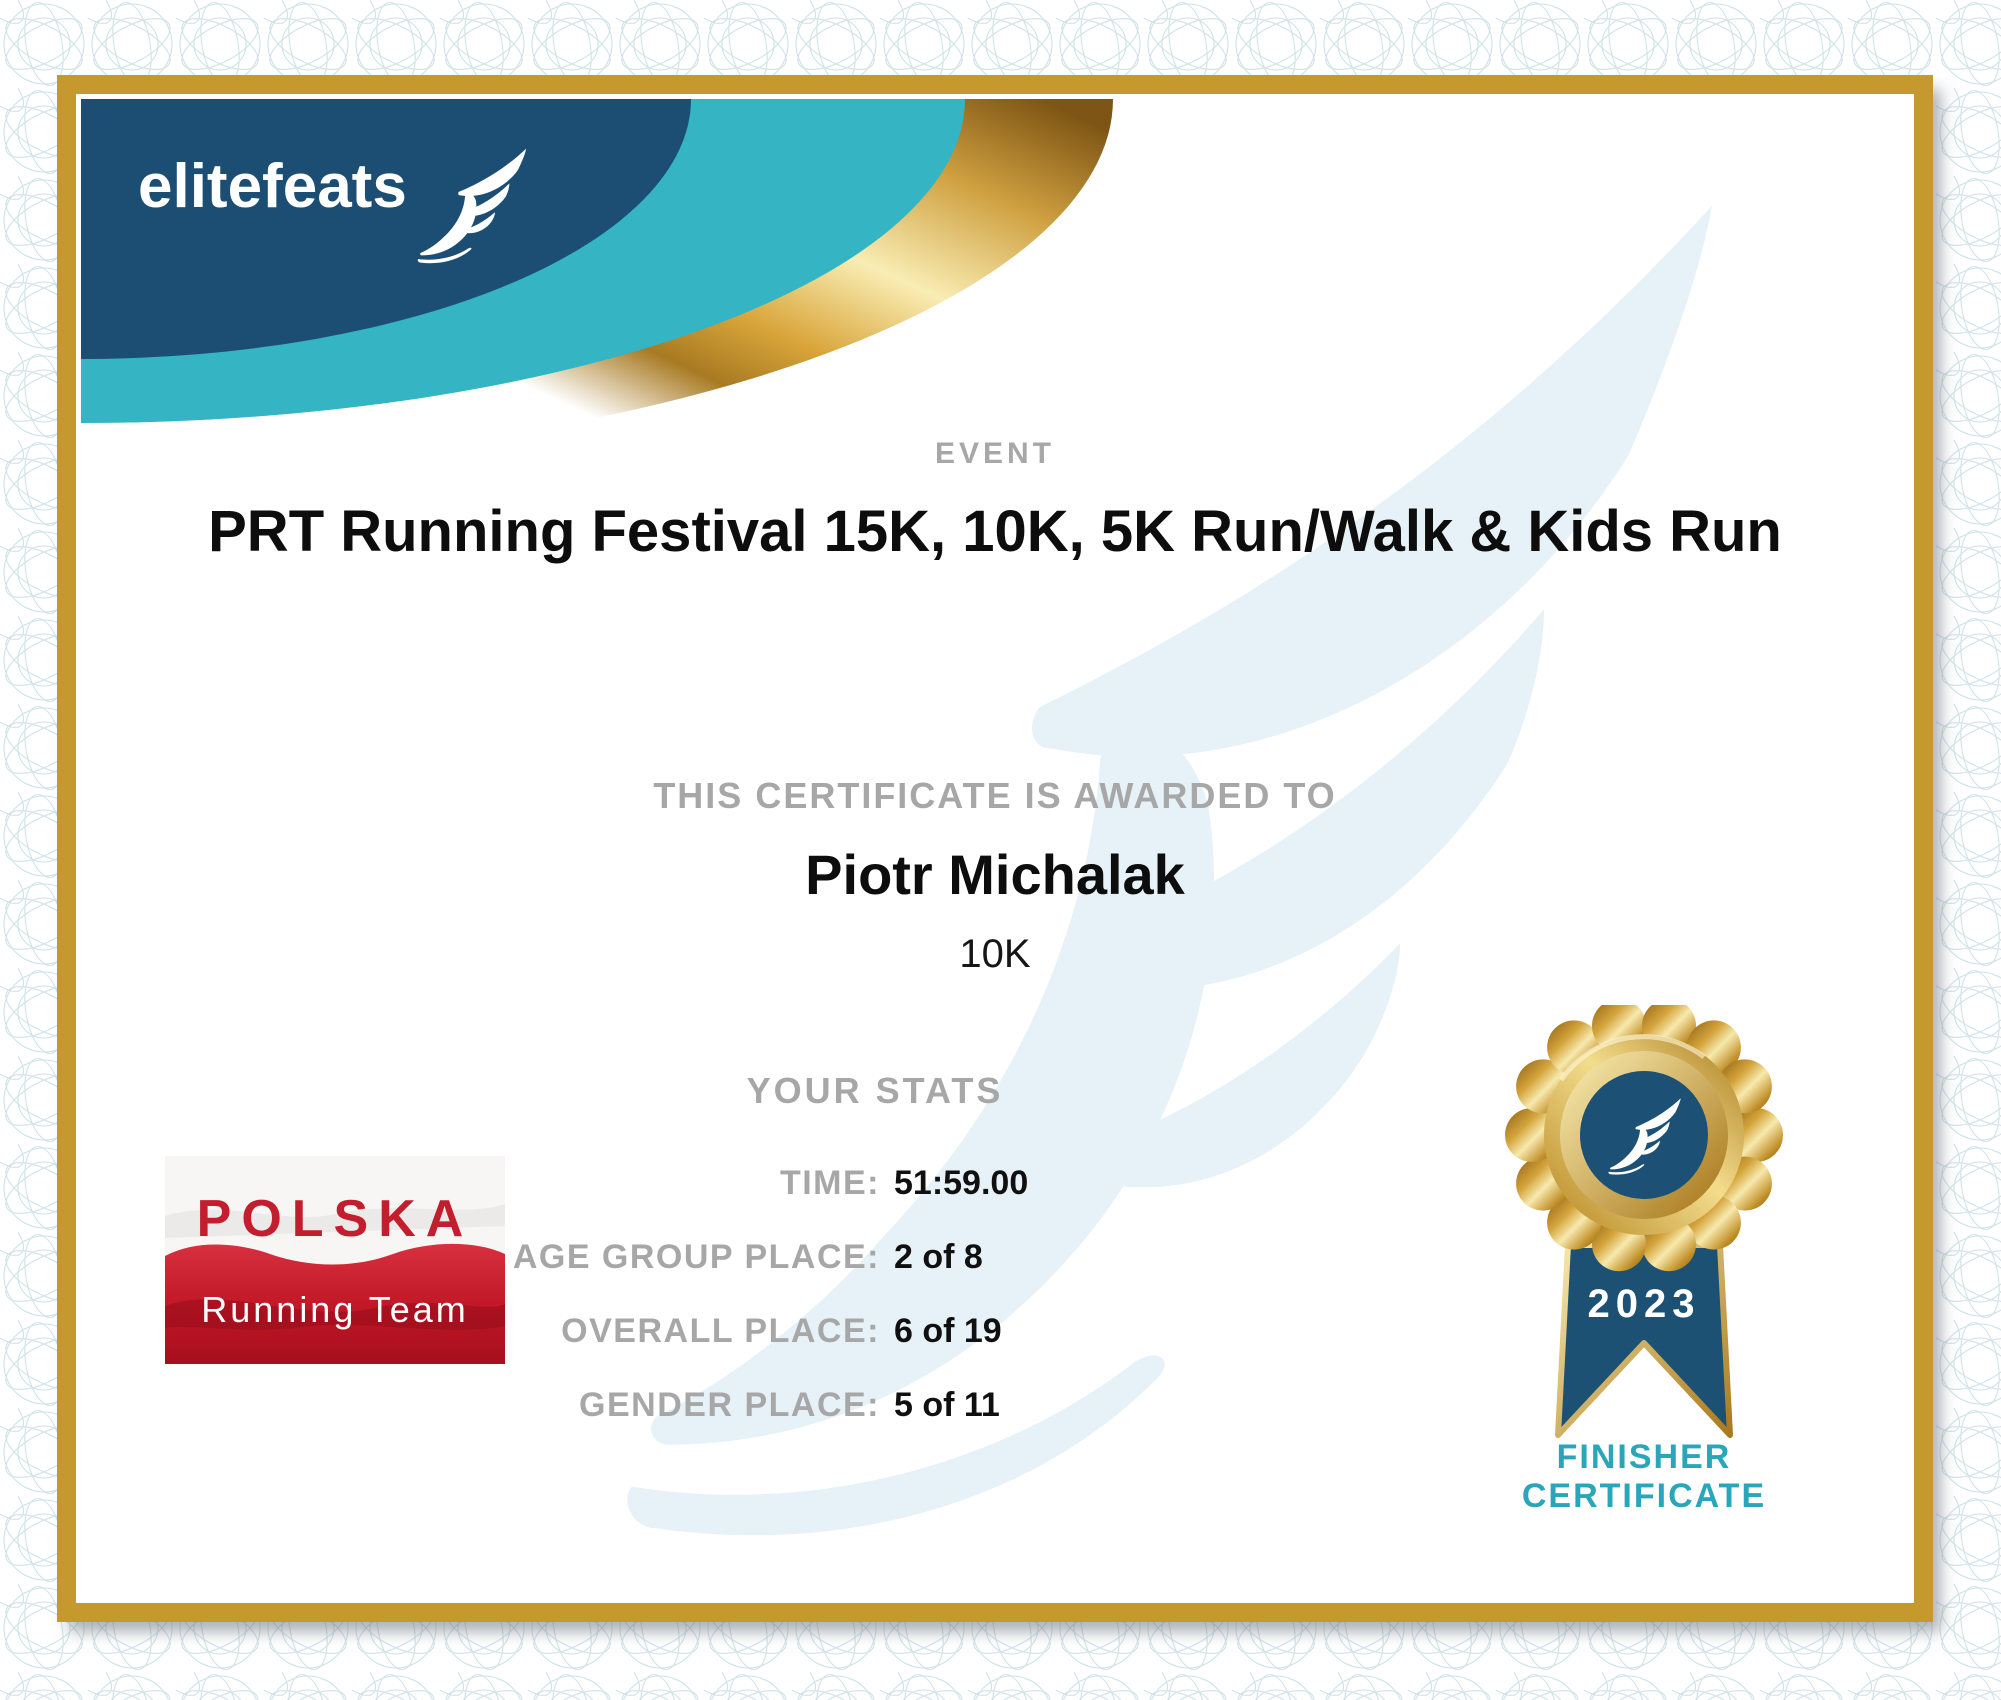 The image size is (2001, 1700). I want to click on polska-running-team-logo: POLSKA Running Team, so click(335, 1260).